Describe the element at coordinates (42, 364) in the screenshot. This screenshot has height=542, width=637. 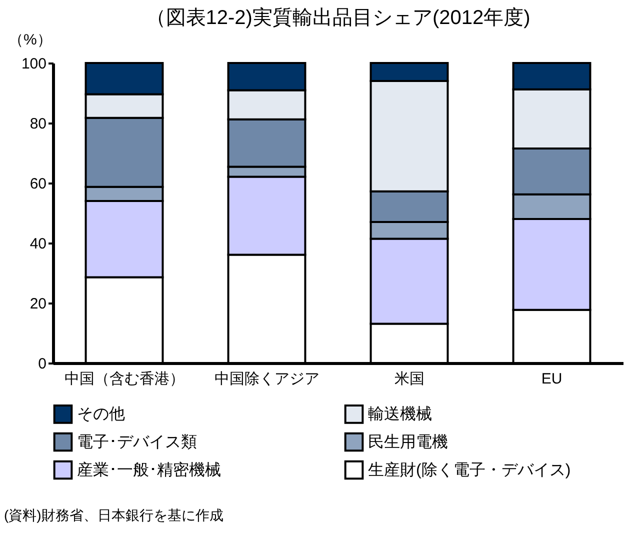
I see `y-tick-label: 0` at that location.